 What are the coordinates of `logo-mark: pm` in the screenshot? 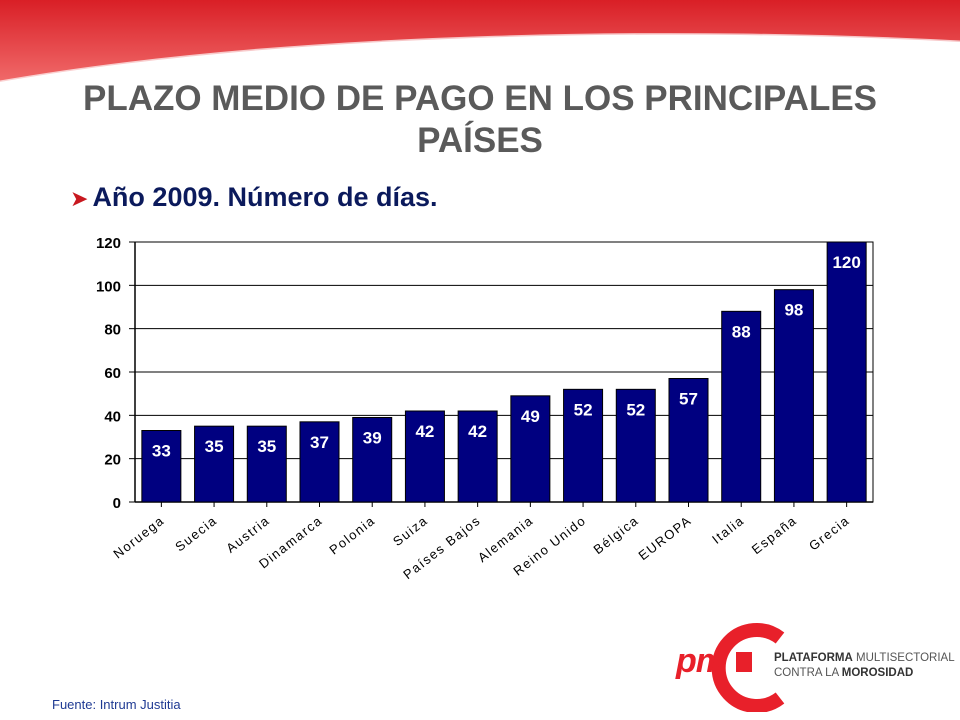 It's located at (701, 661).